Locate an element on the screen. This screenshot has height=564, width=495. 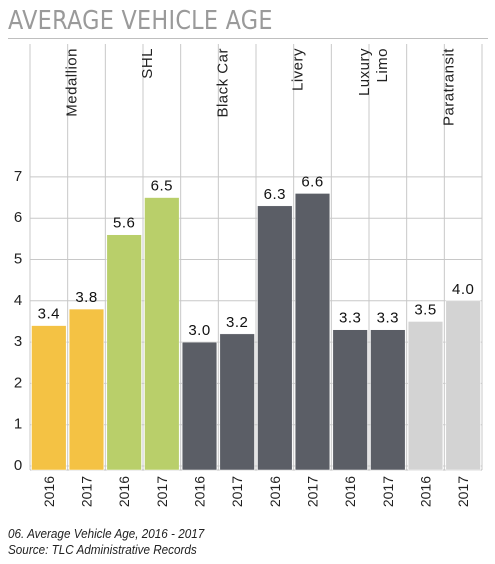
category-label: SHL is located at coordinates (147, 63).